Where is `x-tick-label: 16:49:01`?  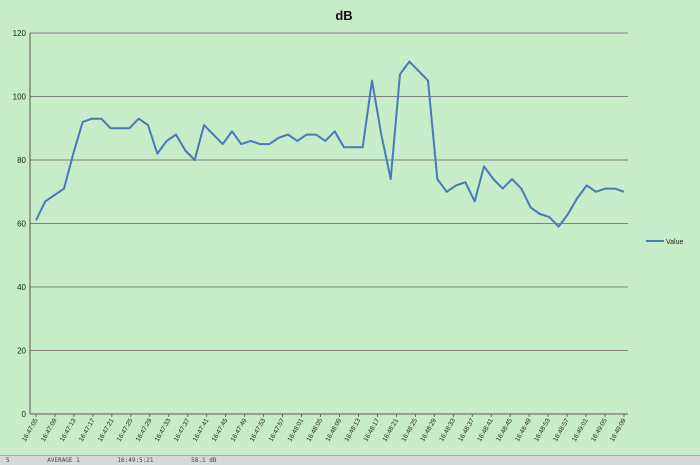 x-tick-label: 16:49:01 is located at coordinates (580, 430).